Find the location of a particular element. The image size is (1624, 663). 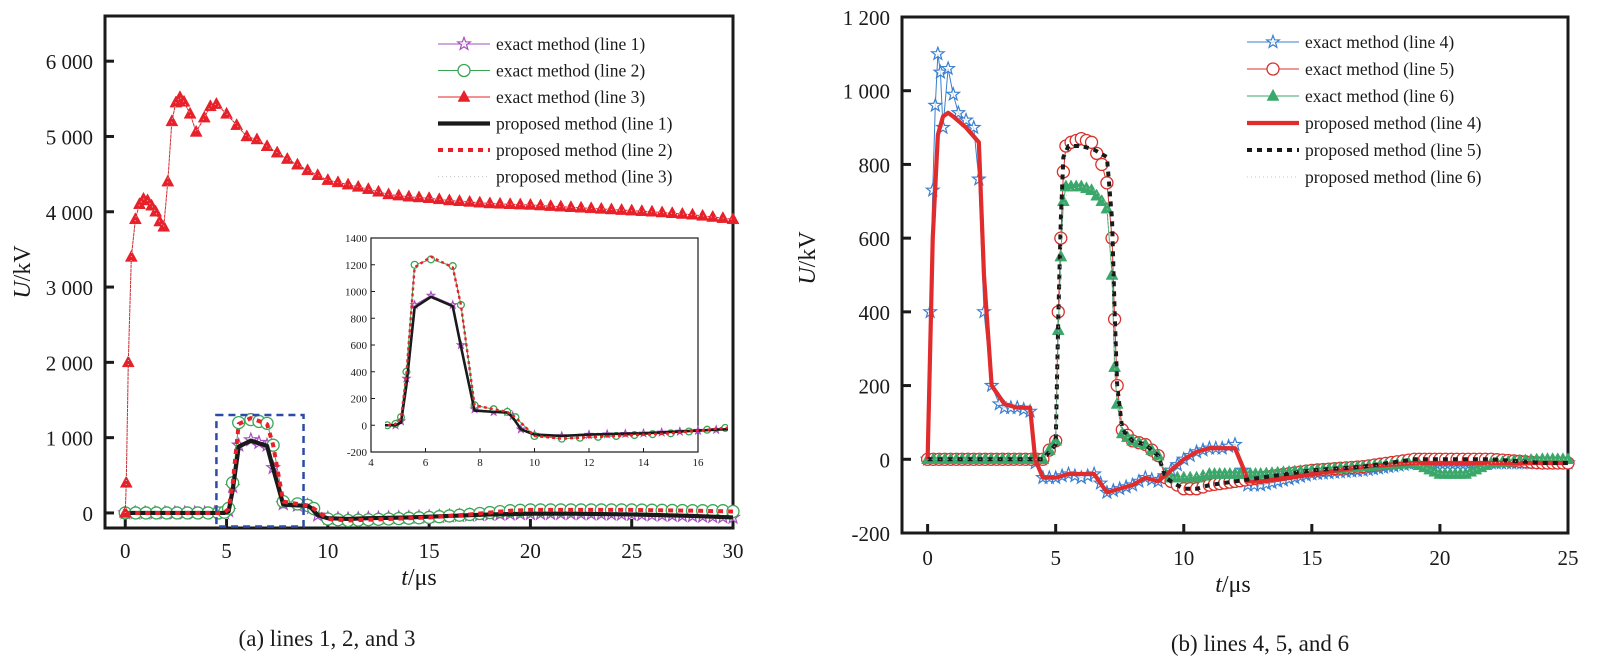

legend-entry: proposed method (line 1) is located at coordinates (555, 124).